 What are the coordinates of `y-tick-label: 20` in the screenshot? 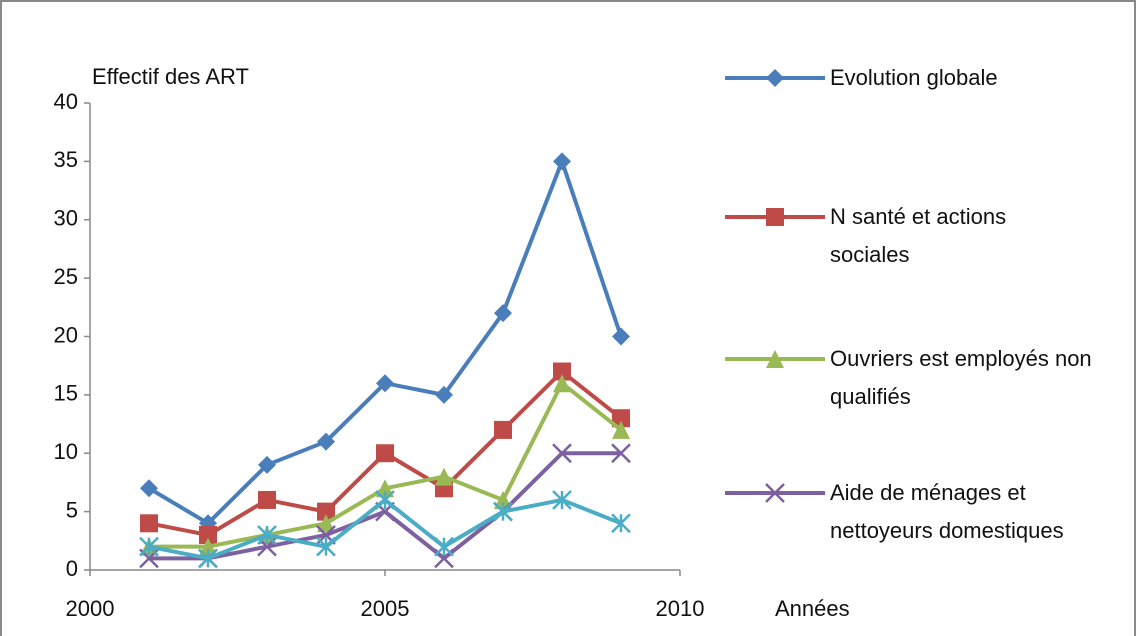 It's located at (66, 334).